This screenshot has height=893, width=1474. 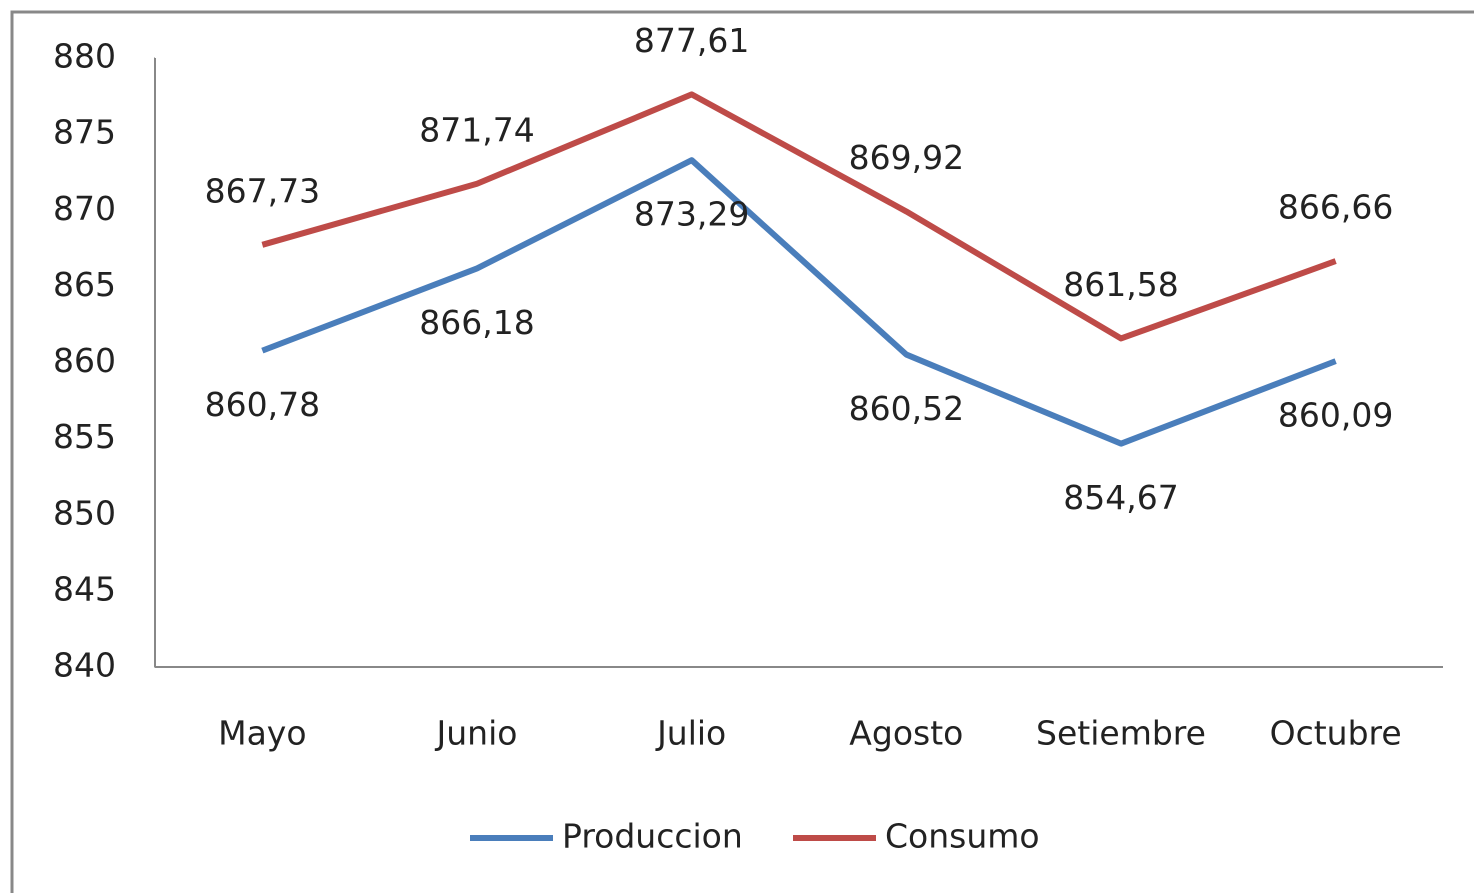 What do you see at coordinates (84, 360) in the screenshot?
I see `y-tick-label: 860` at bounding box center [84, 360].